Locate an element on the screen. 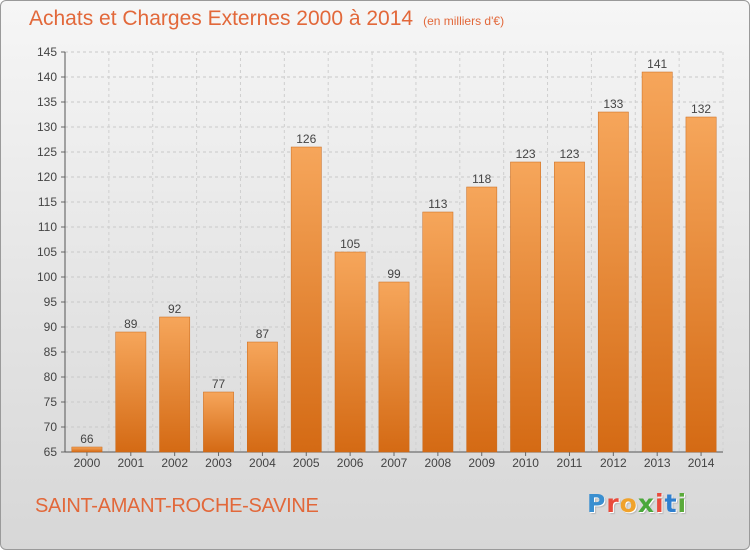 This screenshot has height=550, width=750. value-label-2011: 123 is located at coordinates (569, 154).